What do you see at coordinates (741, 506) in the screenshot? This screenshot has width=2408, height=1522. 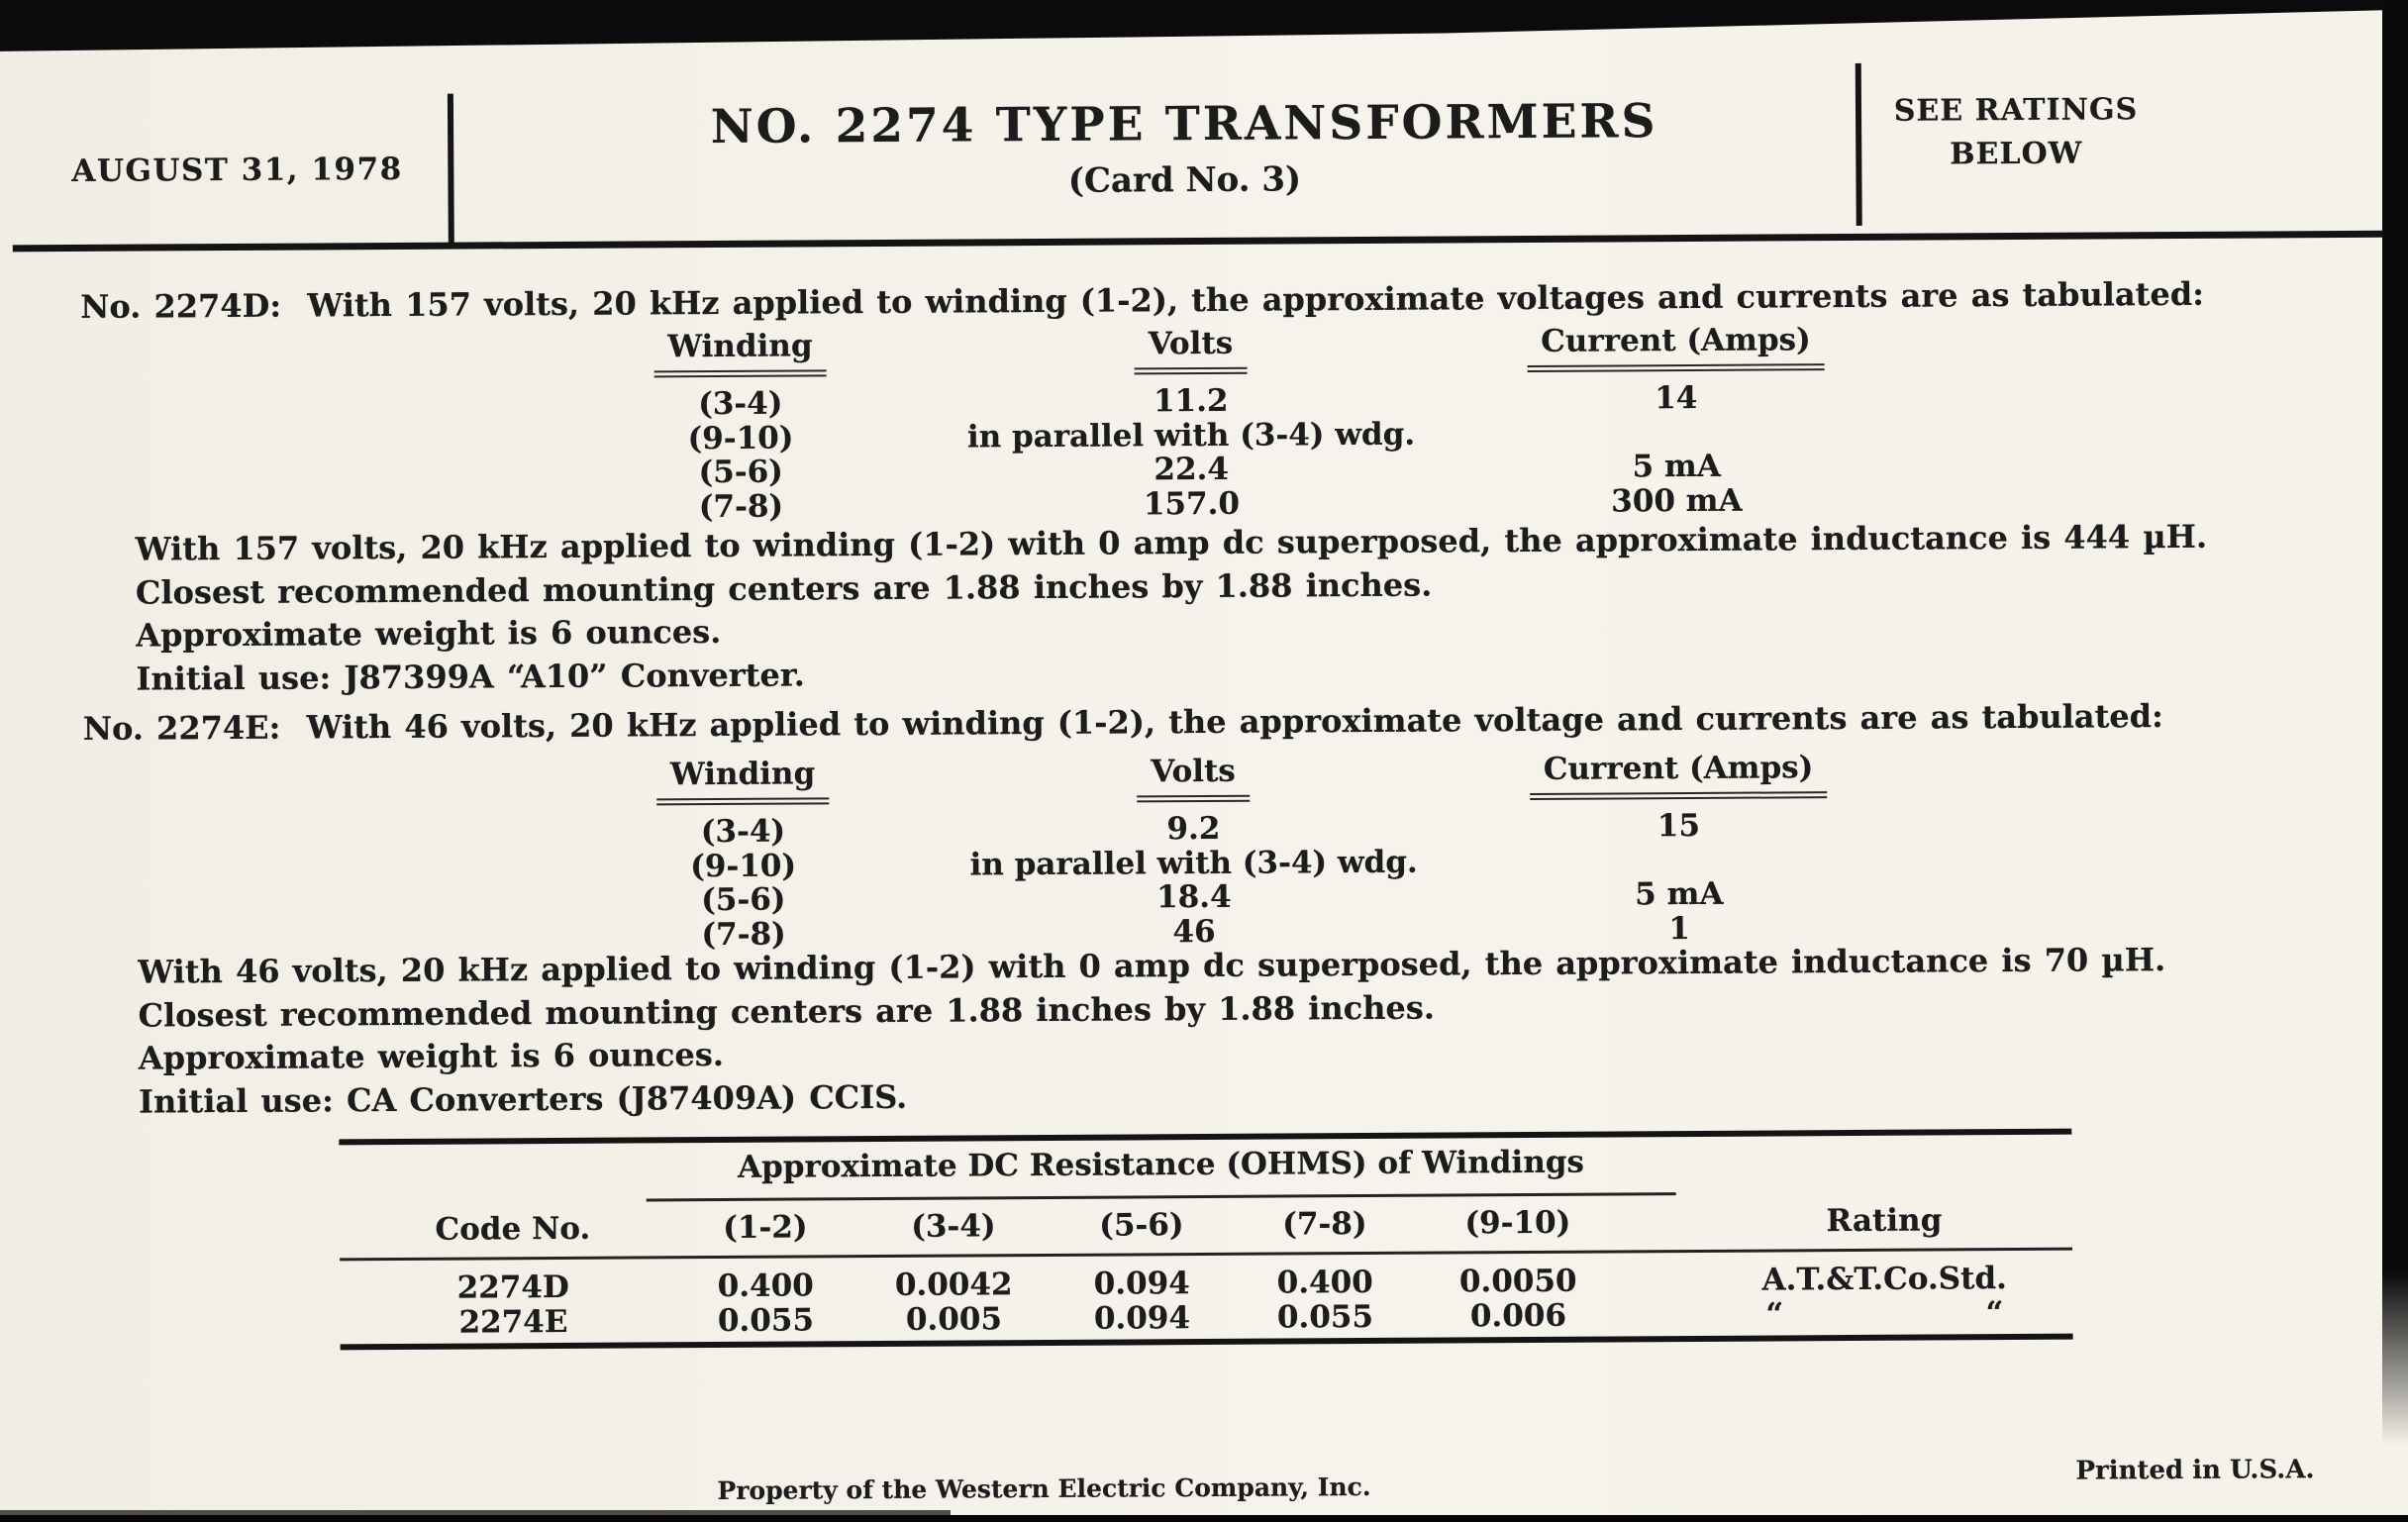 I see `table-cell: (7-8)` at bounding box center [741, 506].